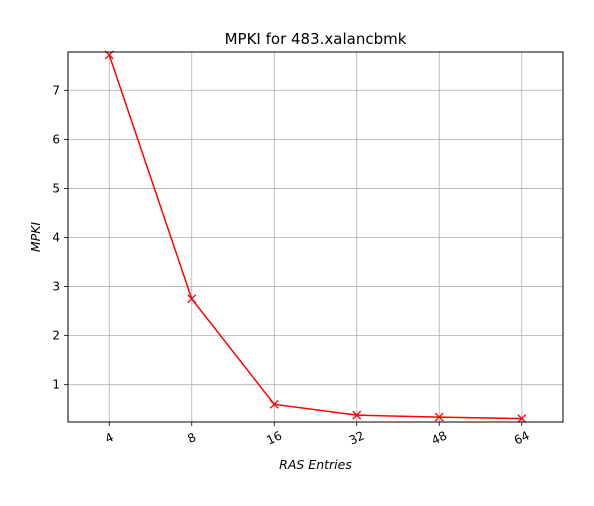 The image size is (594, 506). What do you see at coordinates (56, 336) in the screenshot?
I see `y-tick-label: 2` at bounding box center [56, 336].